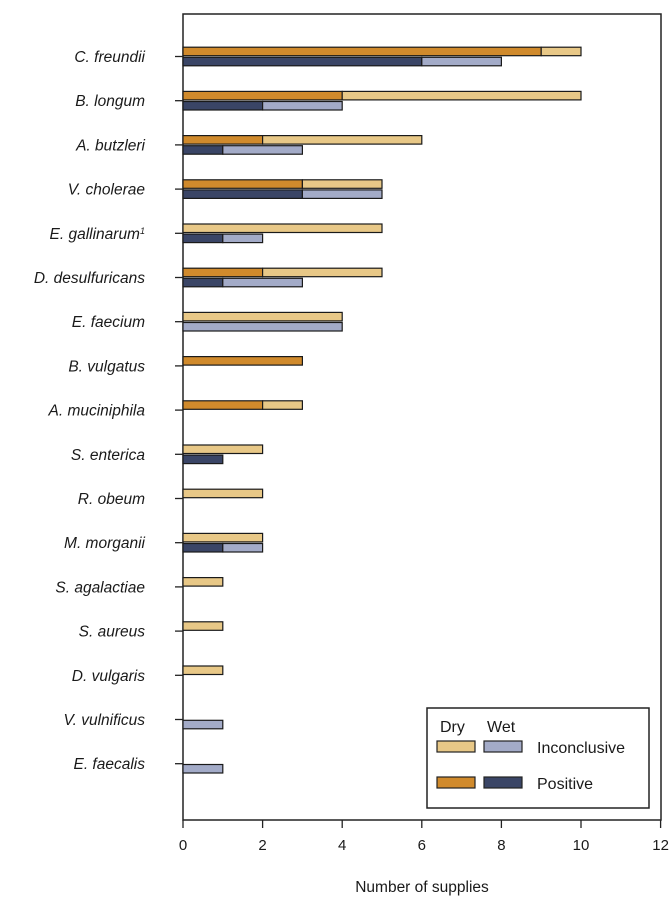  What do you see at coordinates (110, 145) in the screenshot?
I see `category-label-a-butzleri: A. butzleri` at bounding box center [110, 145].